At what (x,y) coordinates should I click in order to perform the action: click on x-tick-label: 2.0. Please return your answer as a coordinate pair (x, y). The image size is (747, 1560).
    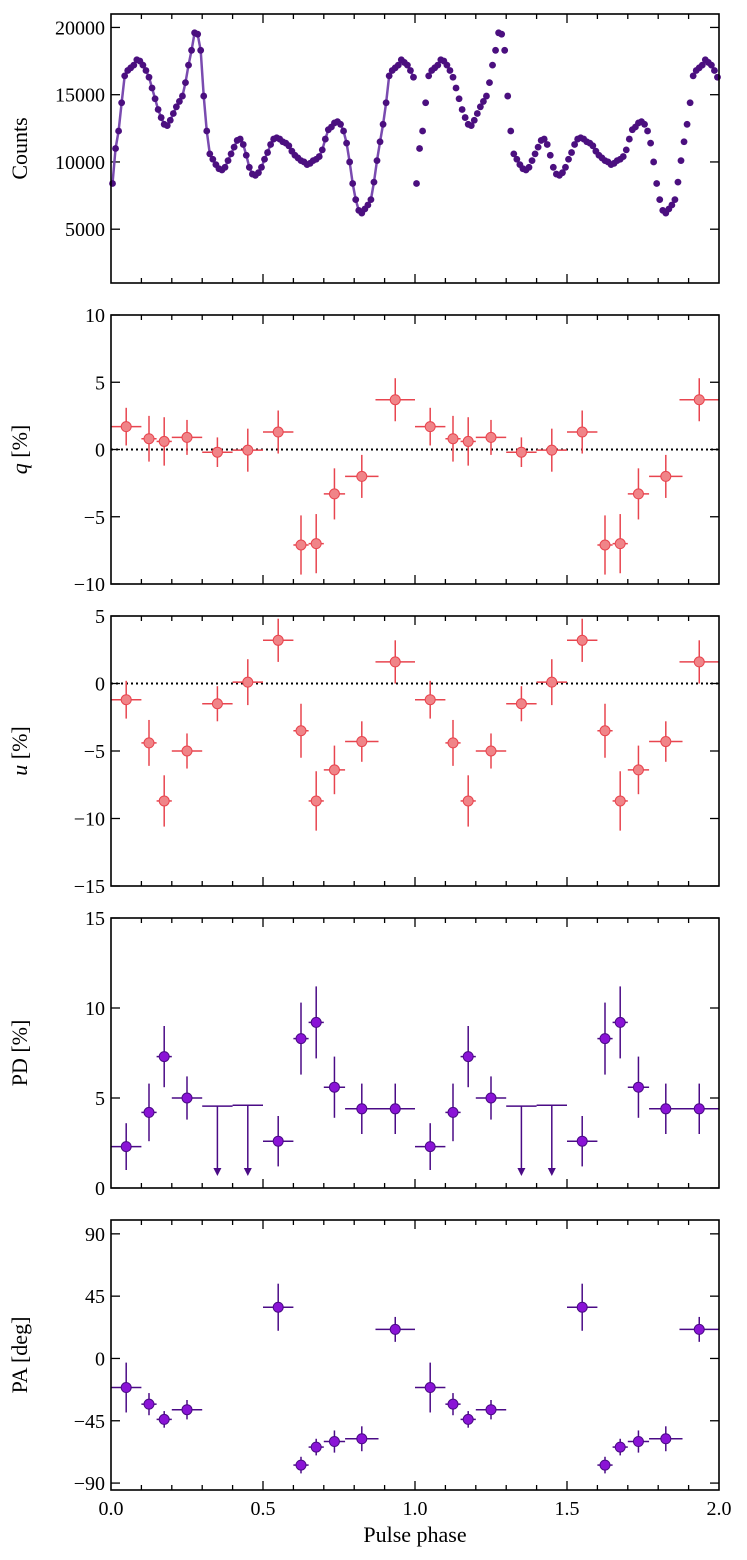
    Looking at the image, I should click on (719, 1509).